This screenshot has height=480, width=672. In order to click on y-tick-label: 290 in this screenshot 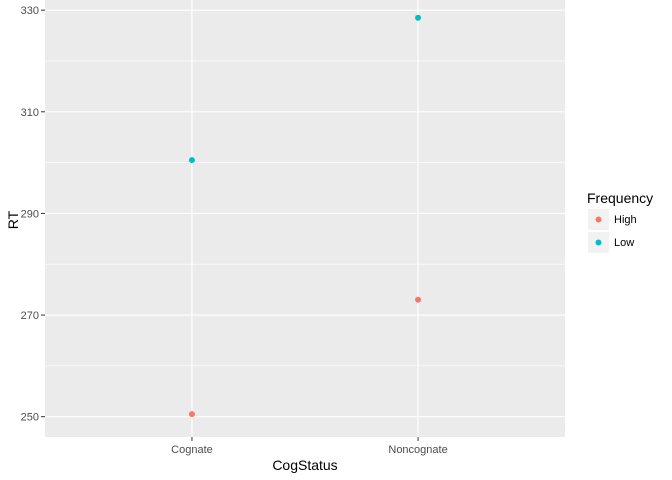, I will do `click(30, 214)`.